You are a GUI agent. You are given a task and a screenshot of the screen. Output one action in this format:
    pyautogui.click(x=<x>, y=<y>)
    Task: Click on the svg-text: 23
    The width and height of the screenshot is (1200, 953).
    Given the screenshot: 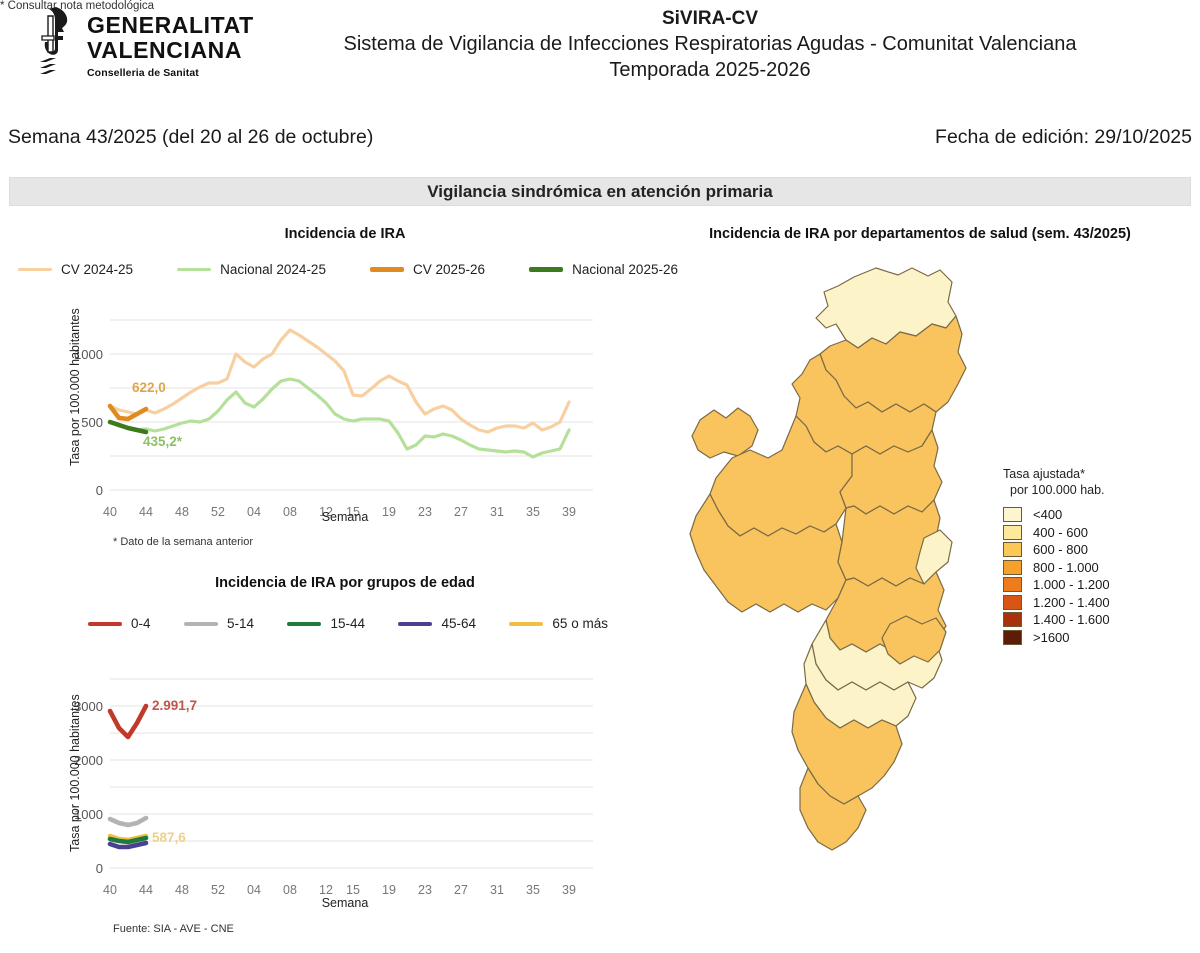 What is the action you would take?
    pyautogui.click(x=425, y=512)
    